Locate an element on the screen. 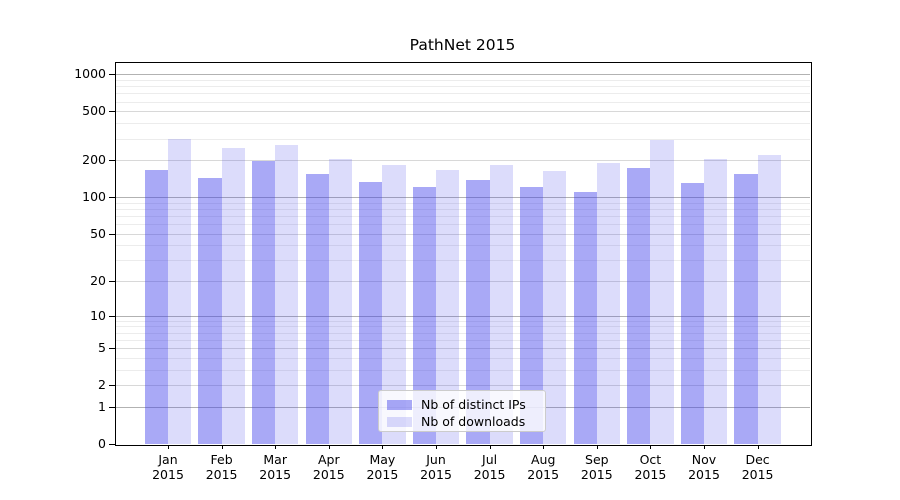 This screenshot has height=500, width=900. legend-label-downloads: Nb of downloads is located at coordinates (473, 421).